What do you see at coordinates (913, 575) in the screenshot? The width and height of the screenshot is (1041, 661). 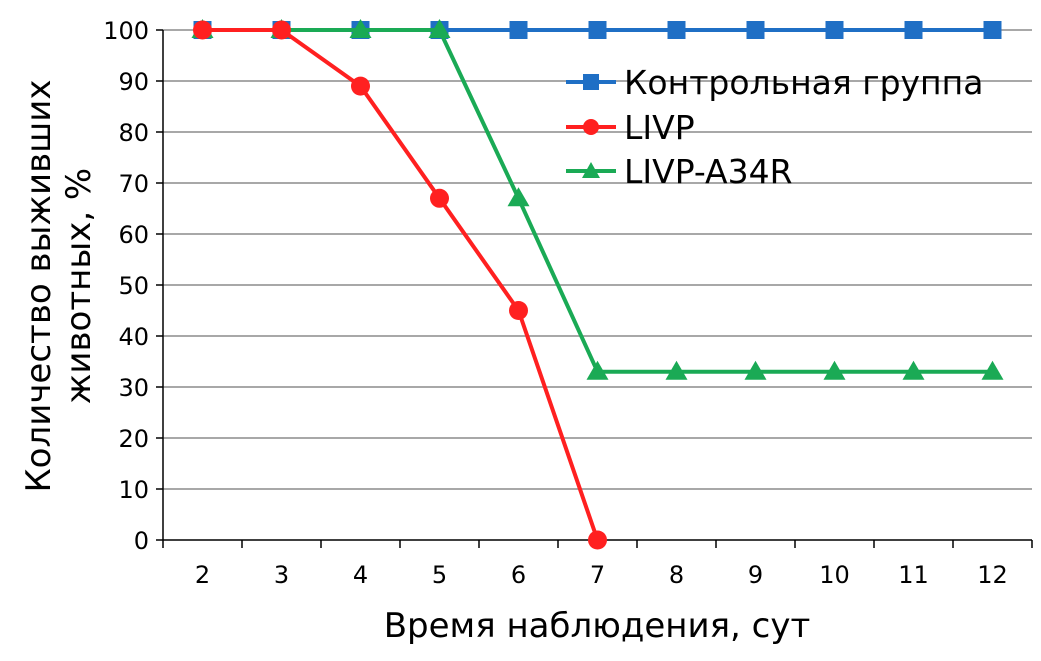 I see `x-tick-label-11: 11` at bounding box center [913, 575].